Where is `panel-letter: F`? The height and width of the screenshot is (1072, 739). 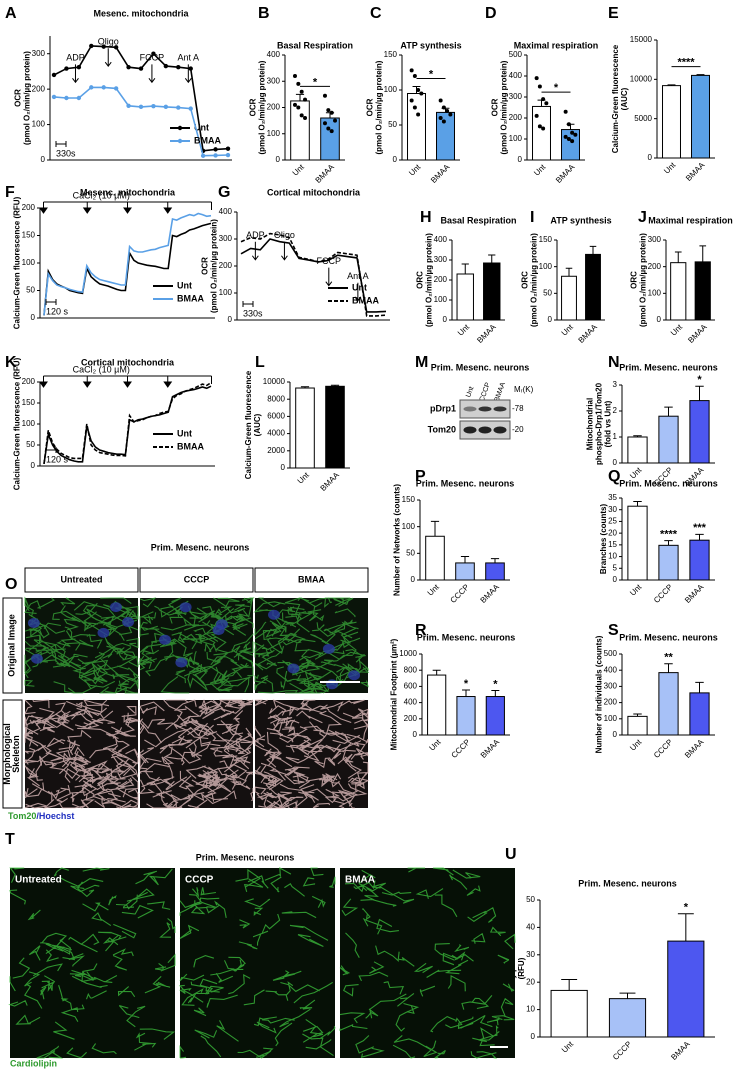
panel-letter: F is located at coordinates (10, 192).